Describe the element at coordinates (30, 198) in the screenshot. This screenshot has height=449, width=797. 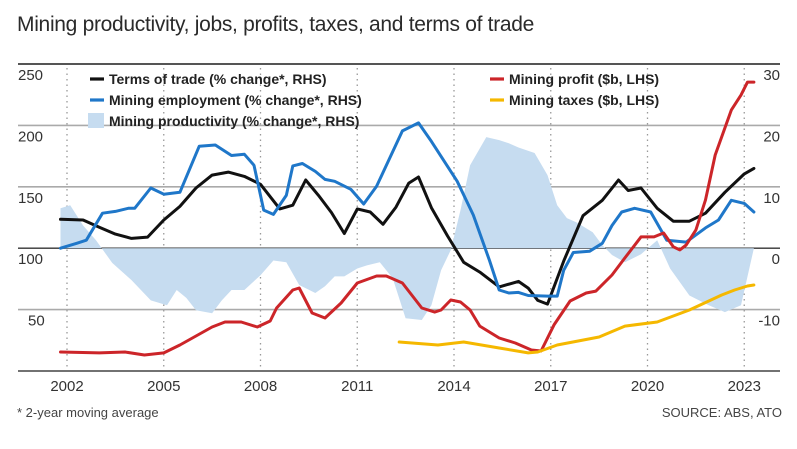
I see `left-tick-label: 150` at that location.